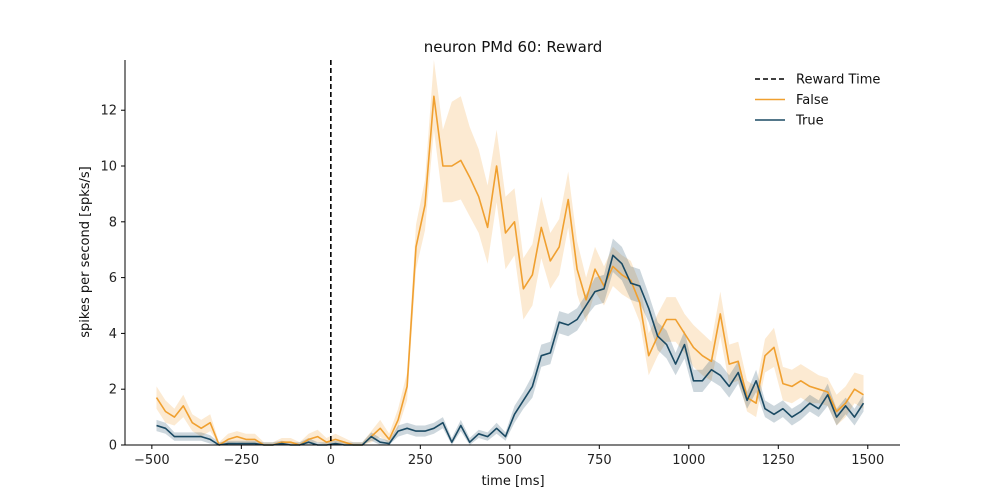 Image resolution: width=1000 pixels, height=500 pixels. Describe the element at coordinates (512, 481) in the screenshot. I see `x-axis-label: time [ms]` at that location.